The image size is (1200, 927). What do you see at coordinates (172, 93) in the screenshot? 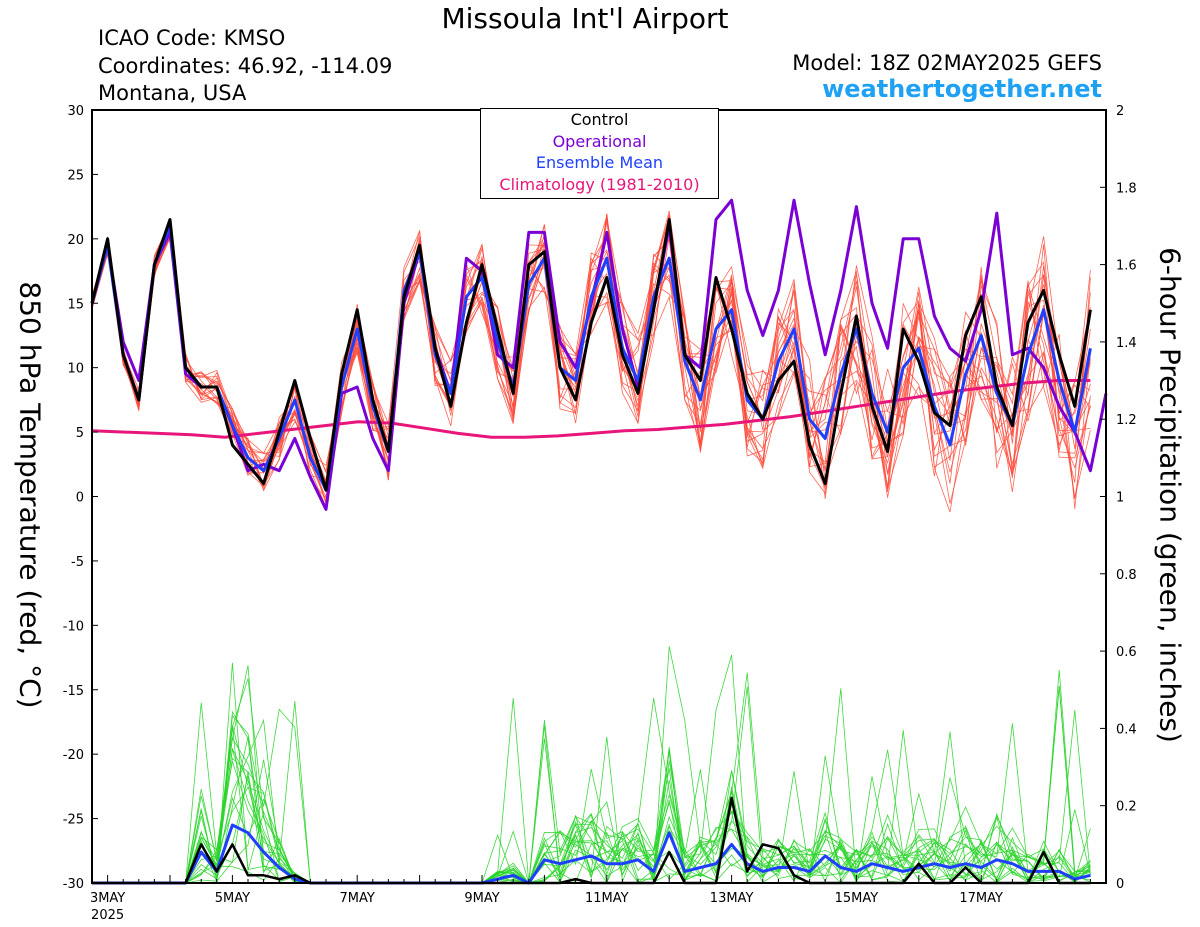
I see `location: Montana, USA` at bounding box center [172, 93].